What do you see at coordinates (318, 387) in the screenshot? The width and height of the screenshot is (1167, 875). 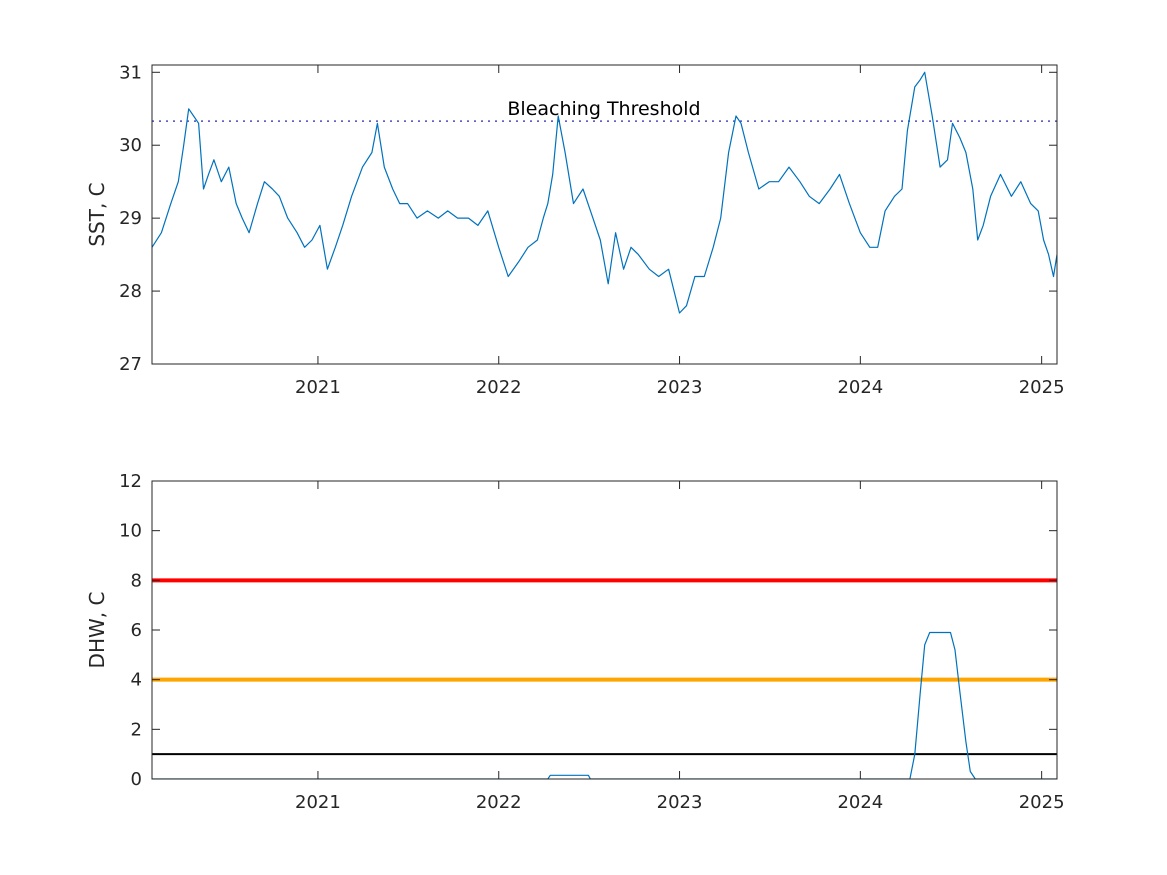 I see `sst-xtick-label: 2021` at bounding box center [318, 387].